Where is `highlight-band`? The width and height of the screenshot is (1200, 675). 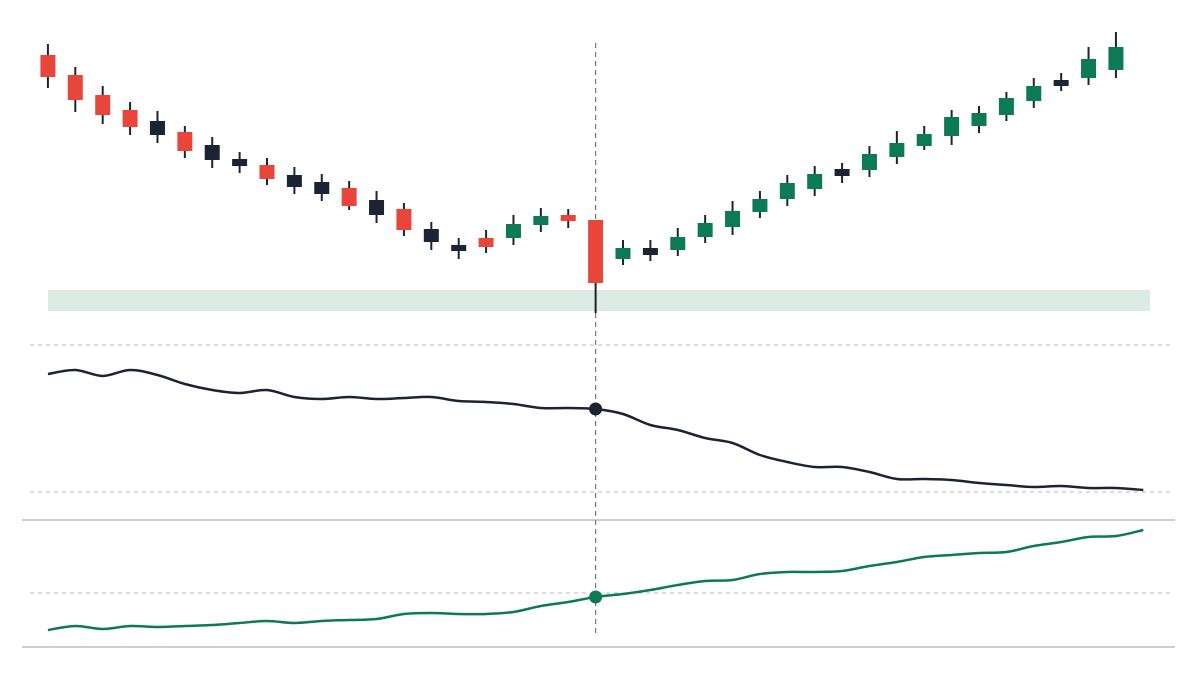 highlight-band is located at coordinates (599, 300).